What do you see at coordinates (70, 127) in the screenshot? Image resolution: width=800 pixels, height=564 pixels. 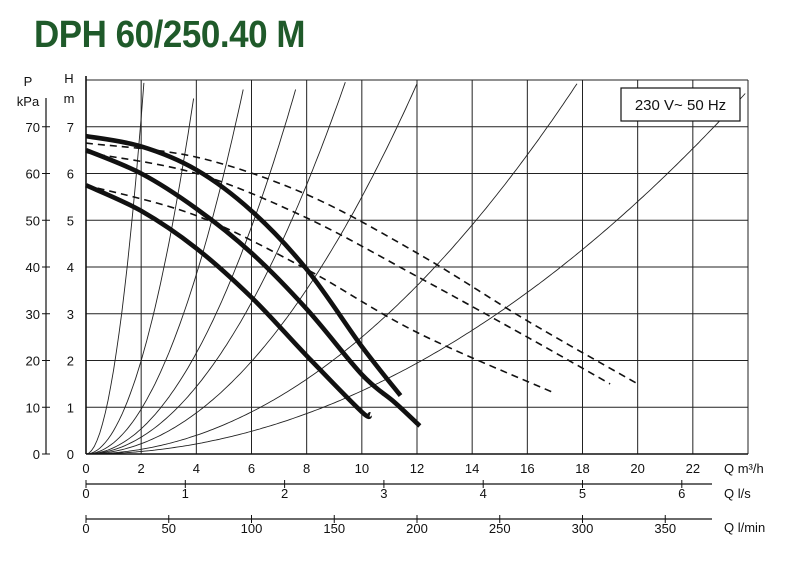 I see `head-tick-label: 7` at bounding box center [70, 127].